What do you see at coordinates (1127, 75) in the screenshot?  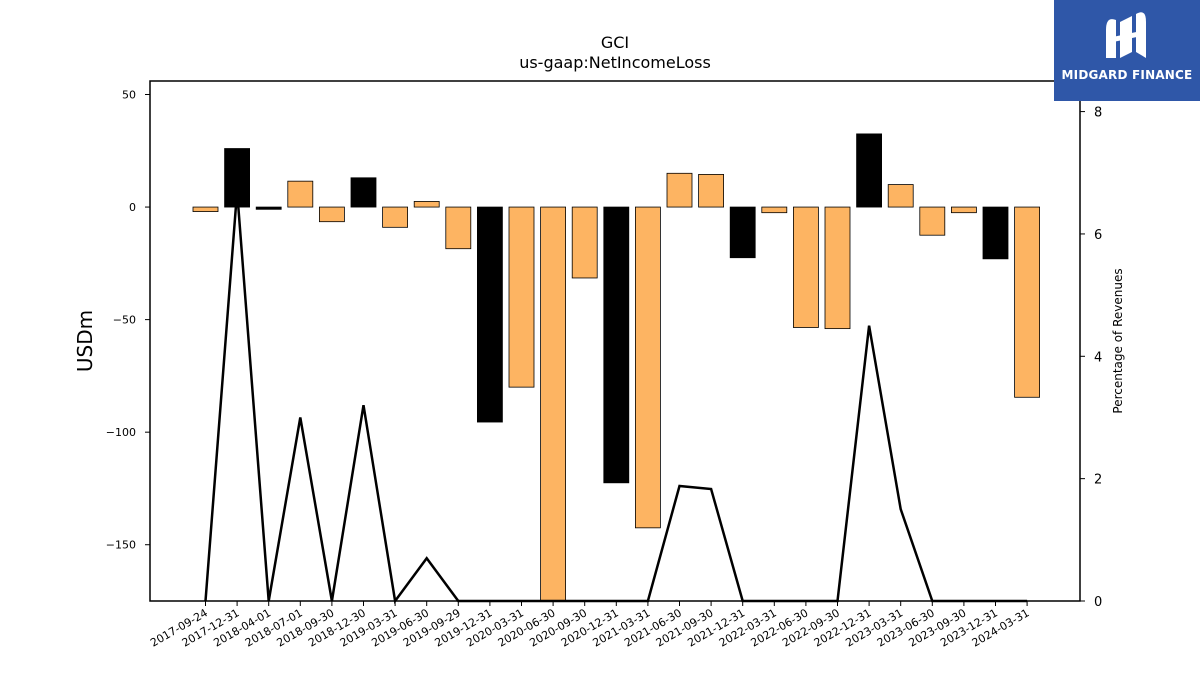 I see `logo-text: MIDGARD FINANCE` at bounding box center [1127, 75].